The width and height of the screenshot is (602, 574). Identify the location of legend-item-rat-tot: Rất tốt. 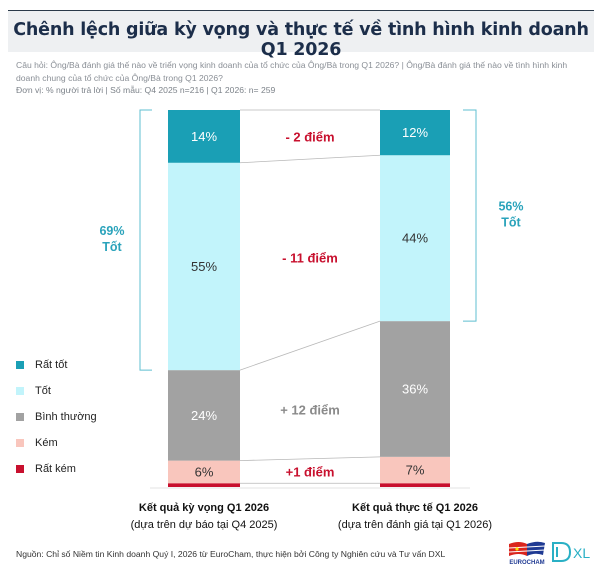
(56, 365).